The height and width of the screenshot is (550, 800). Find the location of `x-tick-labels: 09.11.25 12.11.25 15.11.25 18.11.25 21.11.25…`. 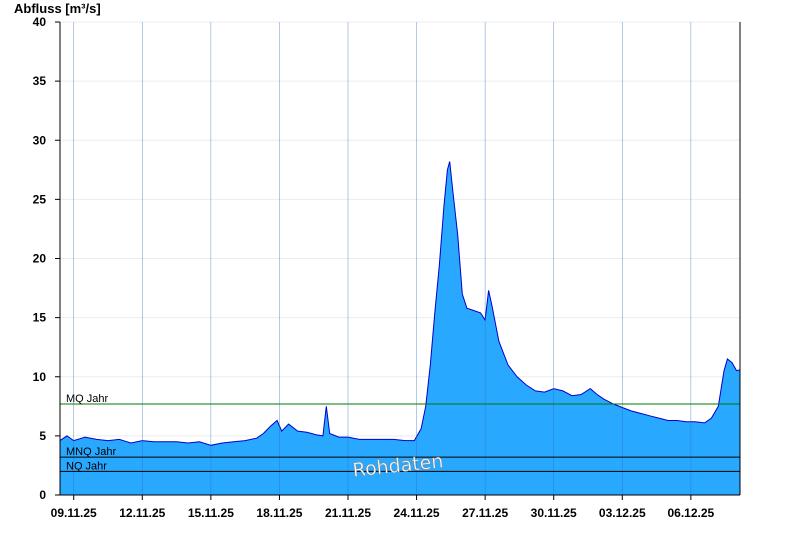

x-tick-labels: 09.11.25 12.11.25 15.11.25 18.11.25 21.11.25… is located at coordinates (383, 507).